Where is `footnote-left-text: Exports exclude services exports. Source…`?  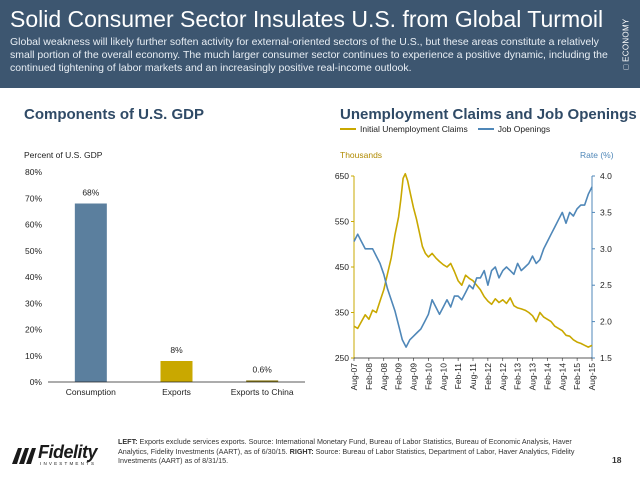 footnote-left-text: Exports exclude services exports. Source… is located at coordinates (345, 446).